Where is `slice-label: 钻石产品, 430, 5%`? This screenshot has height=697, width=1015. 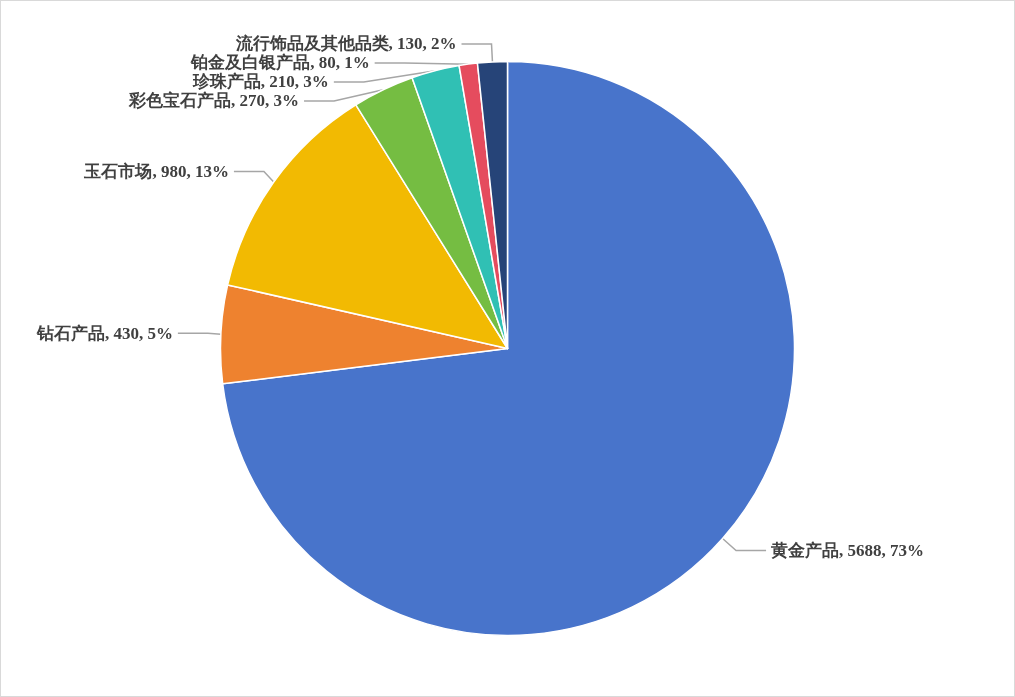
slice-label: 钻石产品, 430, 5% is located at coordinates (104, 333).